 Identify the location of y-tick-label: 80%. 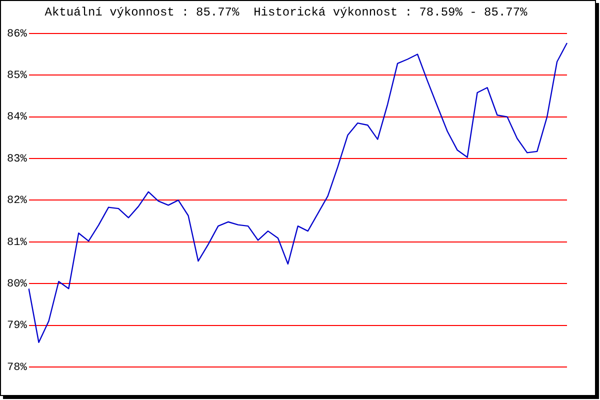
(17, 284).